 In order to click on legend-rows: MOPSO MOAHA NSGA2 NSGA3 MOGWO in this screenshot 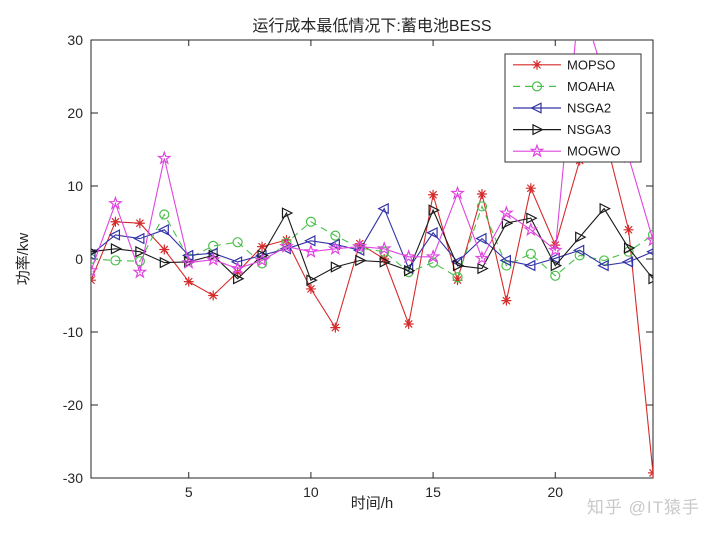, I will do `click(566, 108)`.